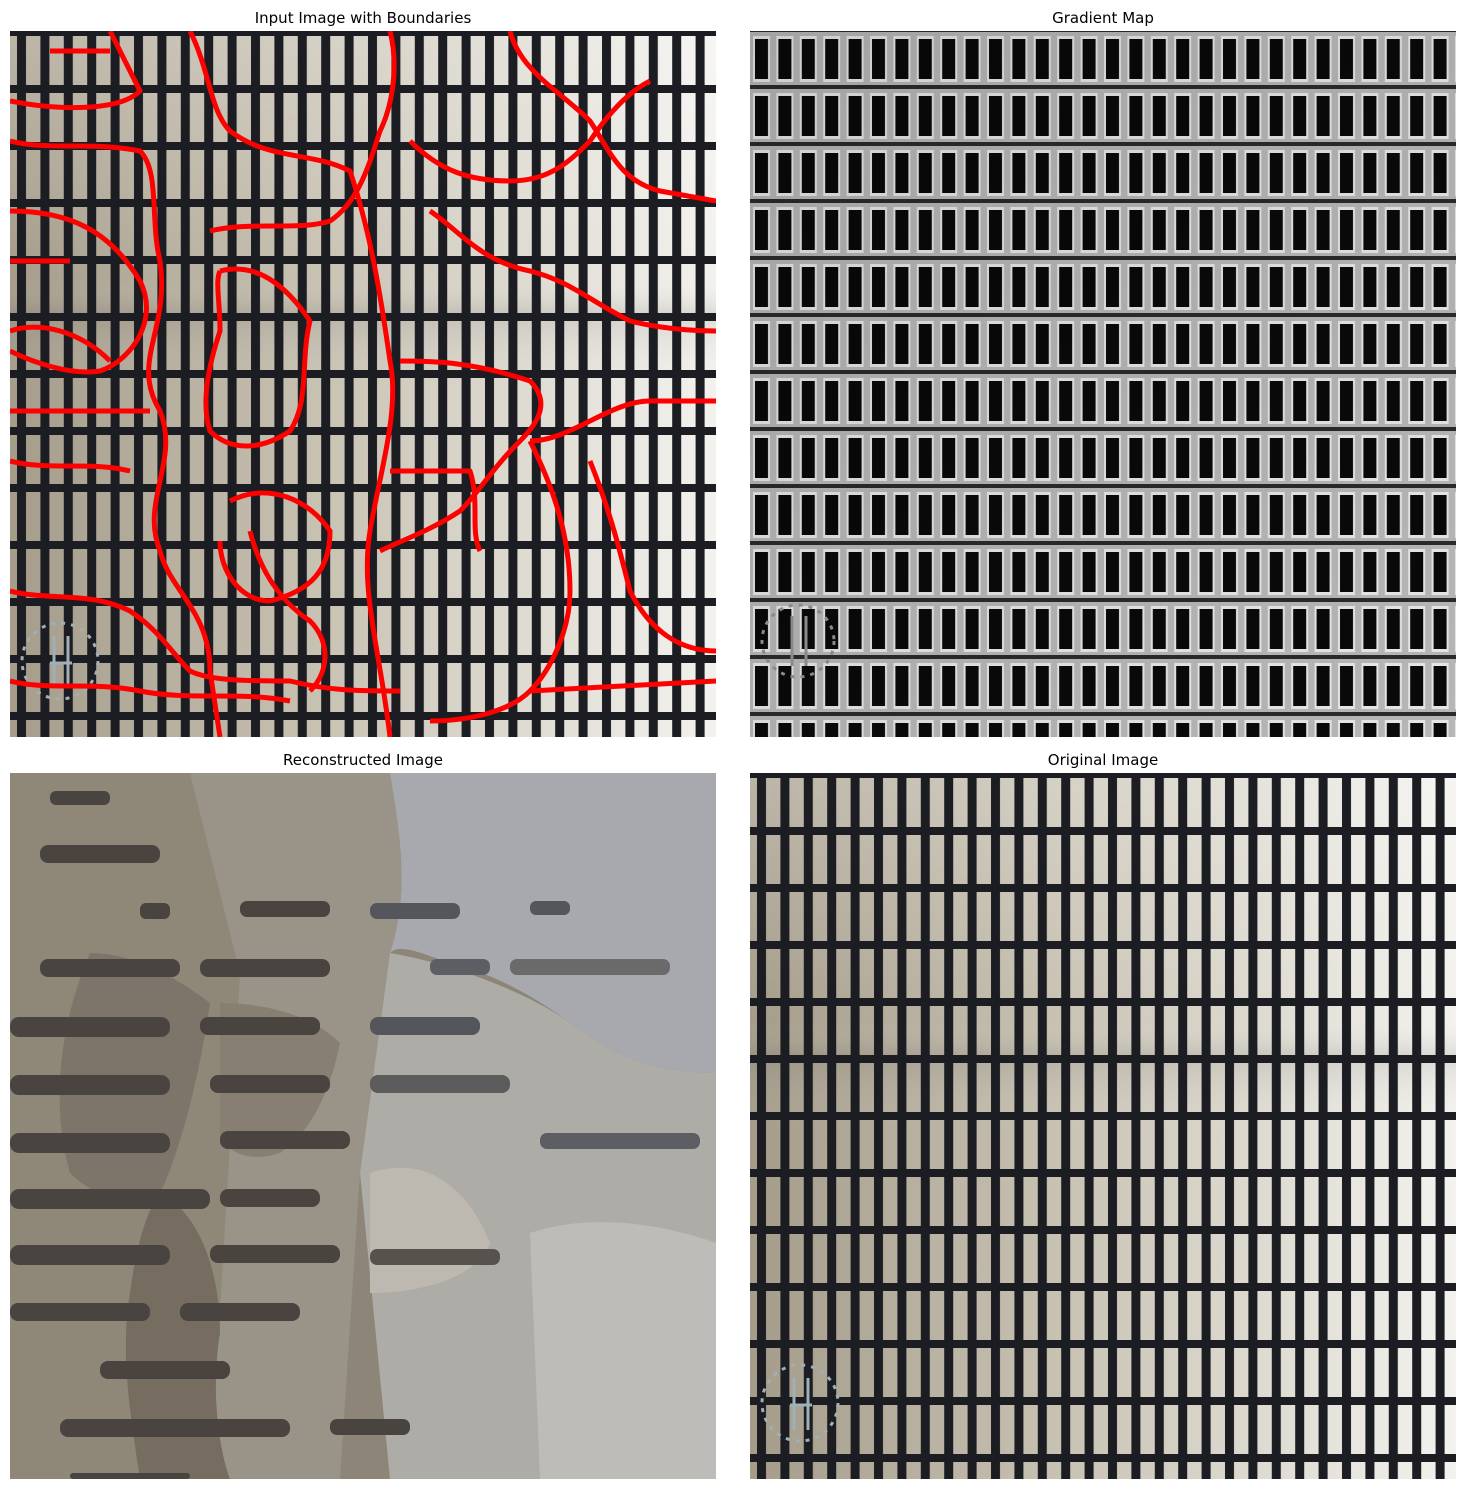 The width and height of the screenshot is (1465, 1489). What do you see at coordinates (800, 1403) in the screenshot?
I see `watermark-logo-original` at bounding box center [800, 1403].